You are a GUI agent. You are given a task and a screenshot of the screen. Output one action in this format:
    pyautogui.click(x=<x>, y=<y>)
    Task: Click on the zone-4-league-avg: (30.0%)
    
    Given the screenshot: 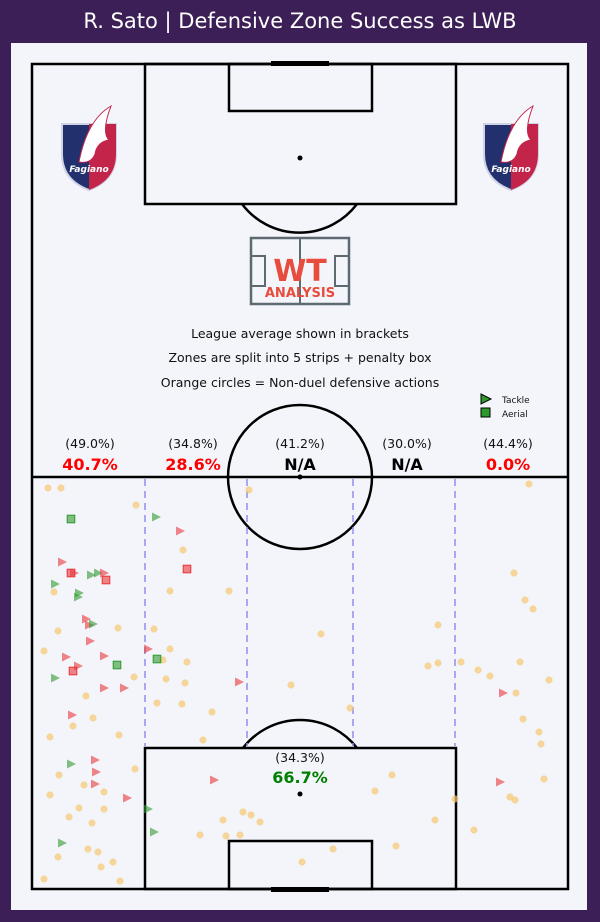 What is the action you would take?
    pyautogui.click(x=406, y=443)
    